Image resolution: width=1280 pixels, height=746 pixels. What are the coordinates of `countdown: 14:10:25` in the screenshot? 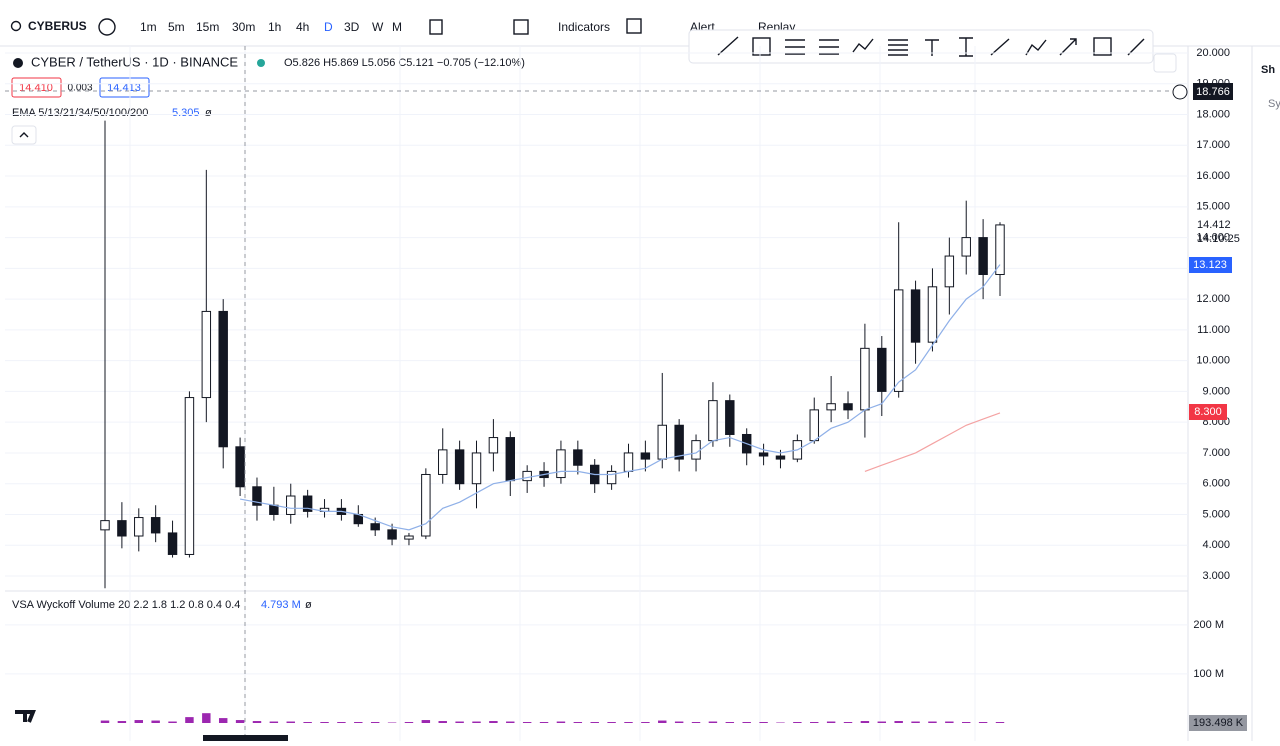 It's located at (1218, 239).